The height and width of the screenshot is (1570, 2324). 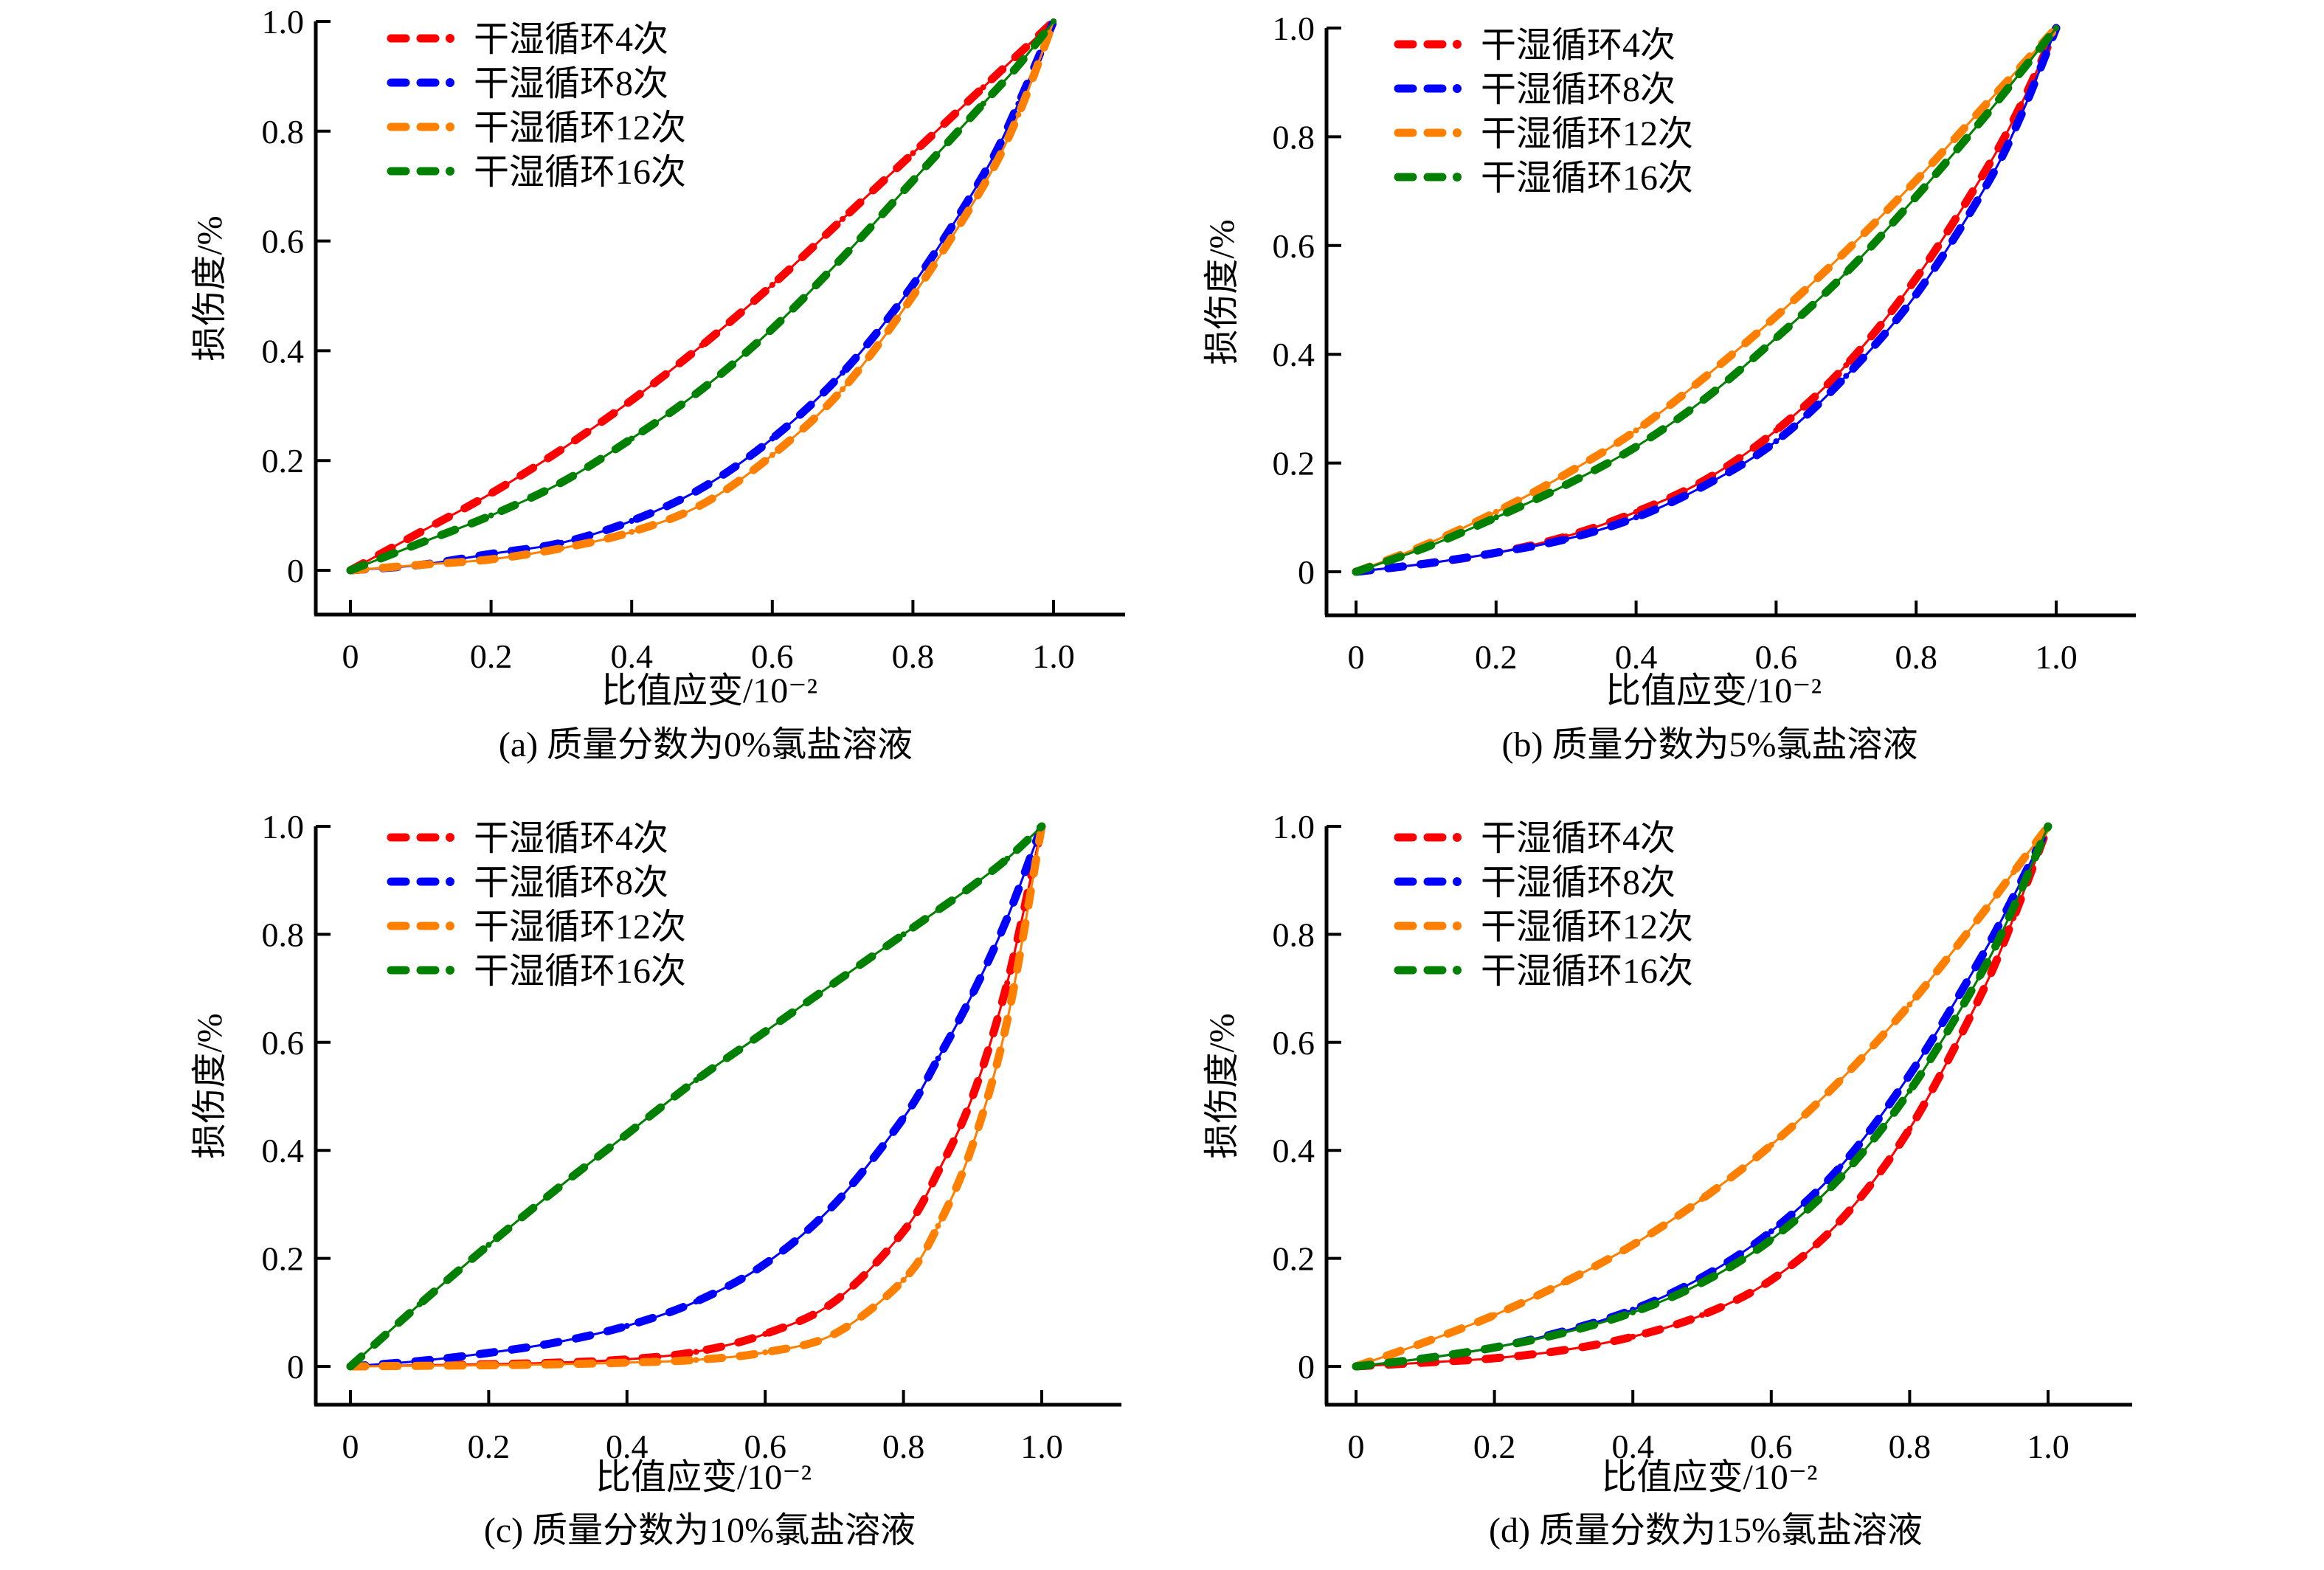 I want to click on legend-item: 干湿循环4次, so click(x=1534, y=839).